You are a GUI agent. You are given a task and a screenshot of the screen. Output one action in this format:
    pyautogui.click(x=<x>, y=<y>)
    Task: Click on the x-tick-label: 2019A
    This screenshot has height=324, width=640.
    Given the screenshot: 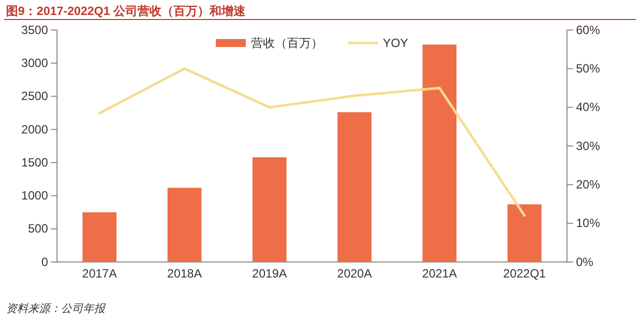 What is the action you would take?
    pyautogui.click(x=269, y=273)
    